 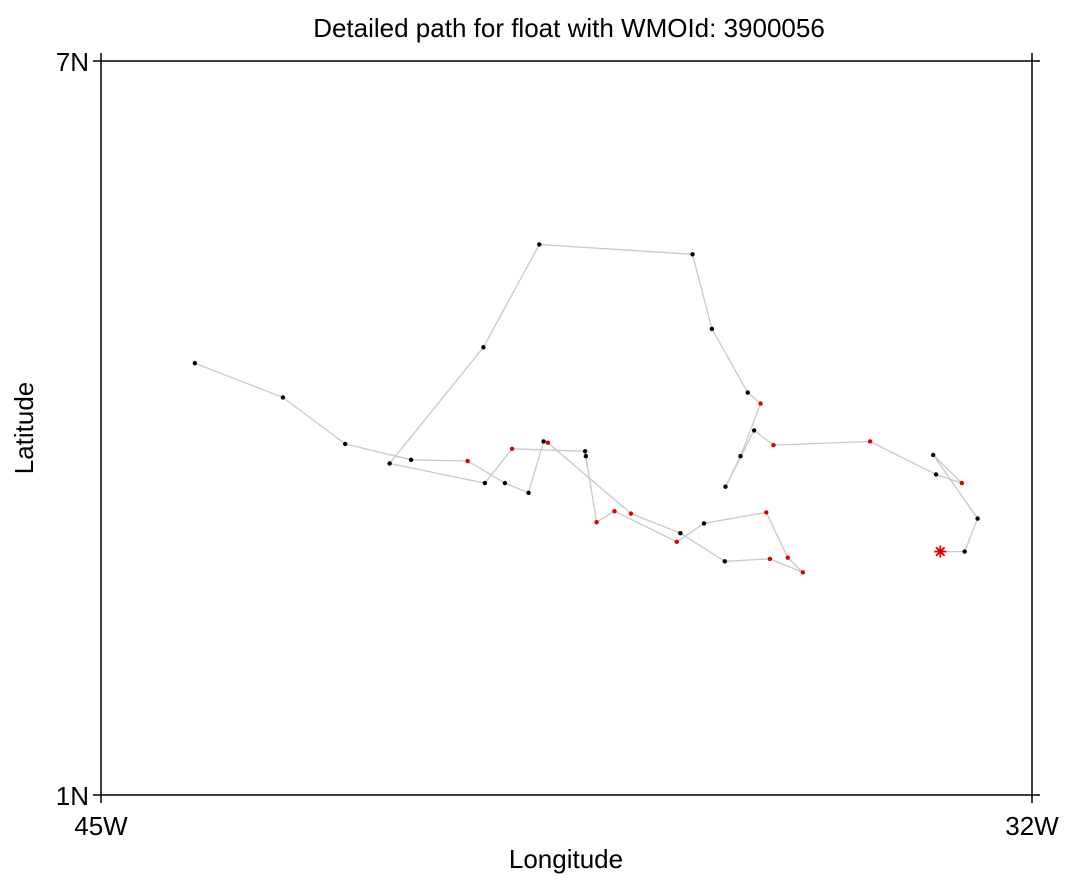 What do you see at coordinates (101, 826) in the screenshot?
I see `x-tick-label: 45W` at bounding box center [101, 826].